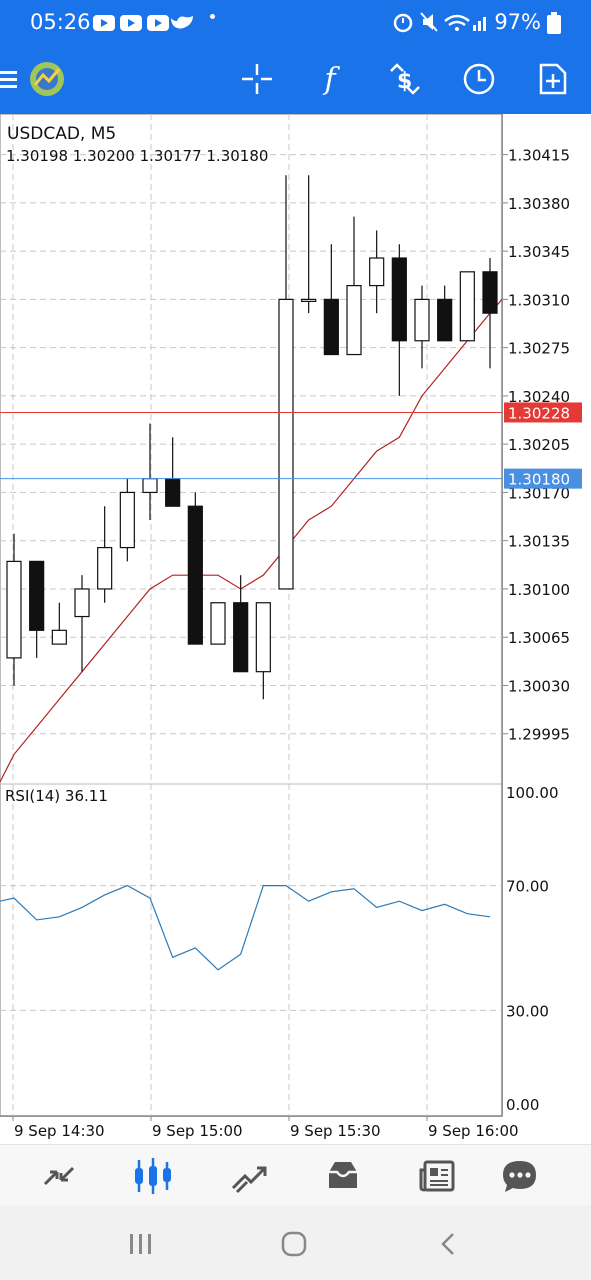  I want to click on price-tick-label: 1.30345, so click(539, 252).